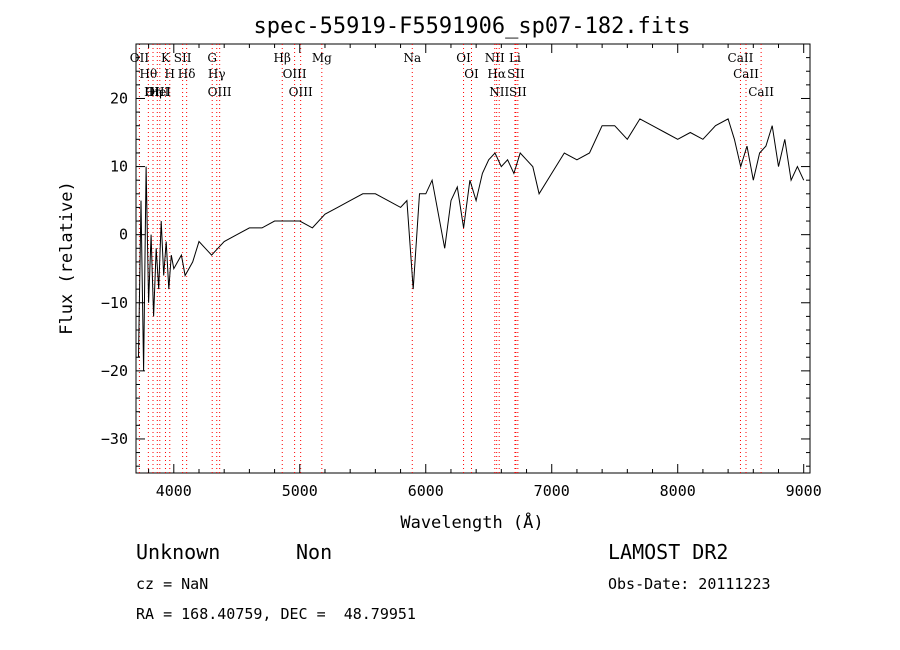 The image size is (900, 650). I want to click on object-class: Unknown, so click(178, 552).